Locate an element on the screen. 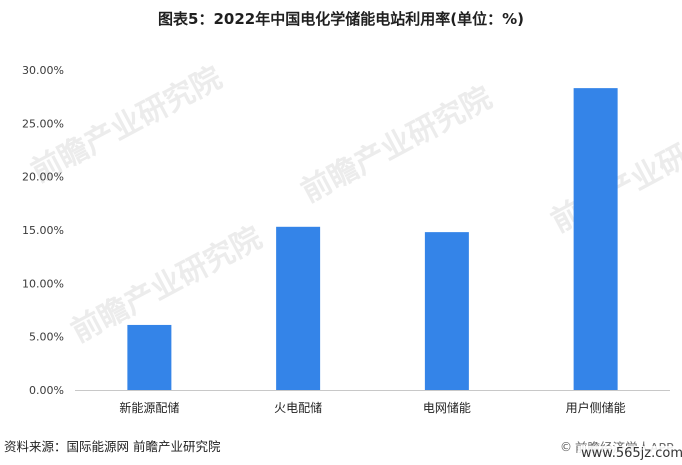 This screenshot has height=465, width=682. y-tick-label: 5.00% is located at coordinates (46, 337).